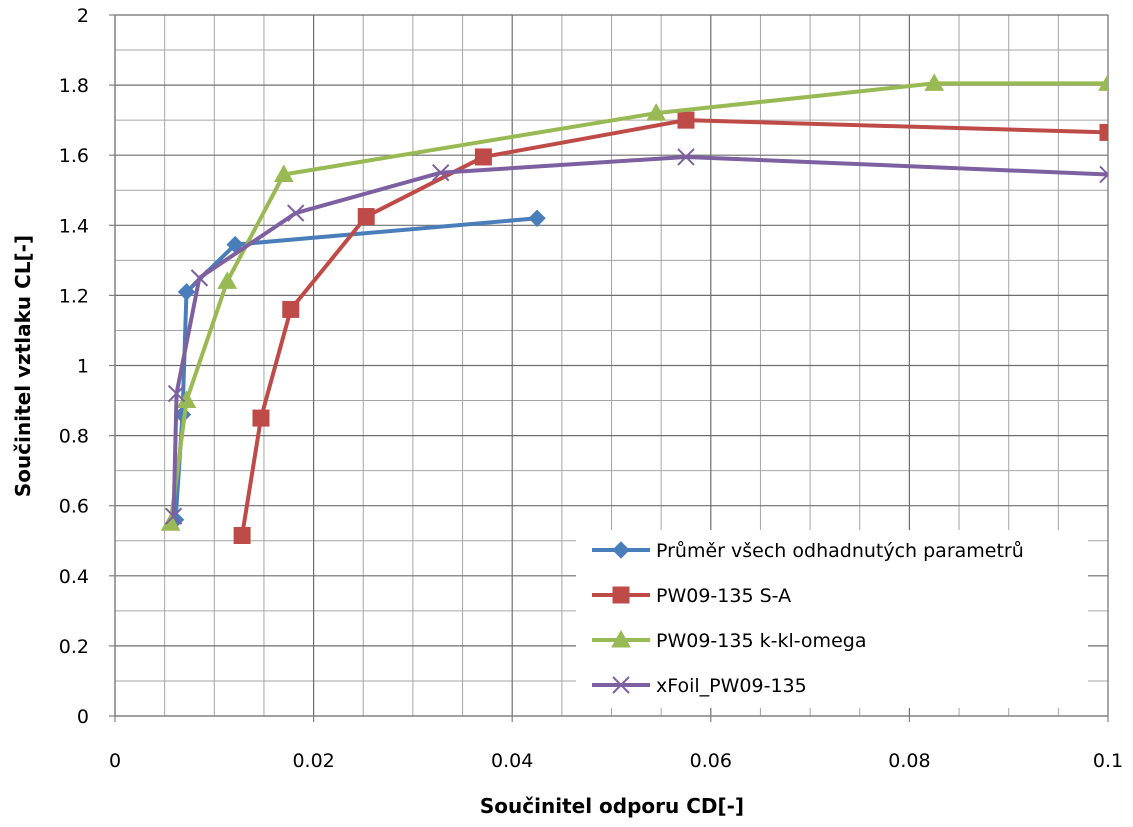  I want to click on x-tick-label: 0.04, so click(512, 761).